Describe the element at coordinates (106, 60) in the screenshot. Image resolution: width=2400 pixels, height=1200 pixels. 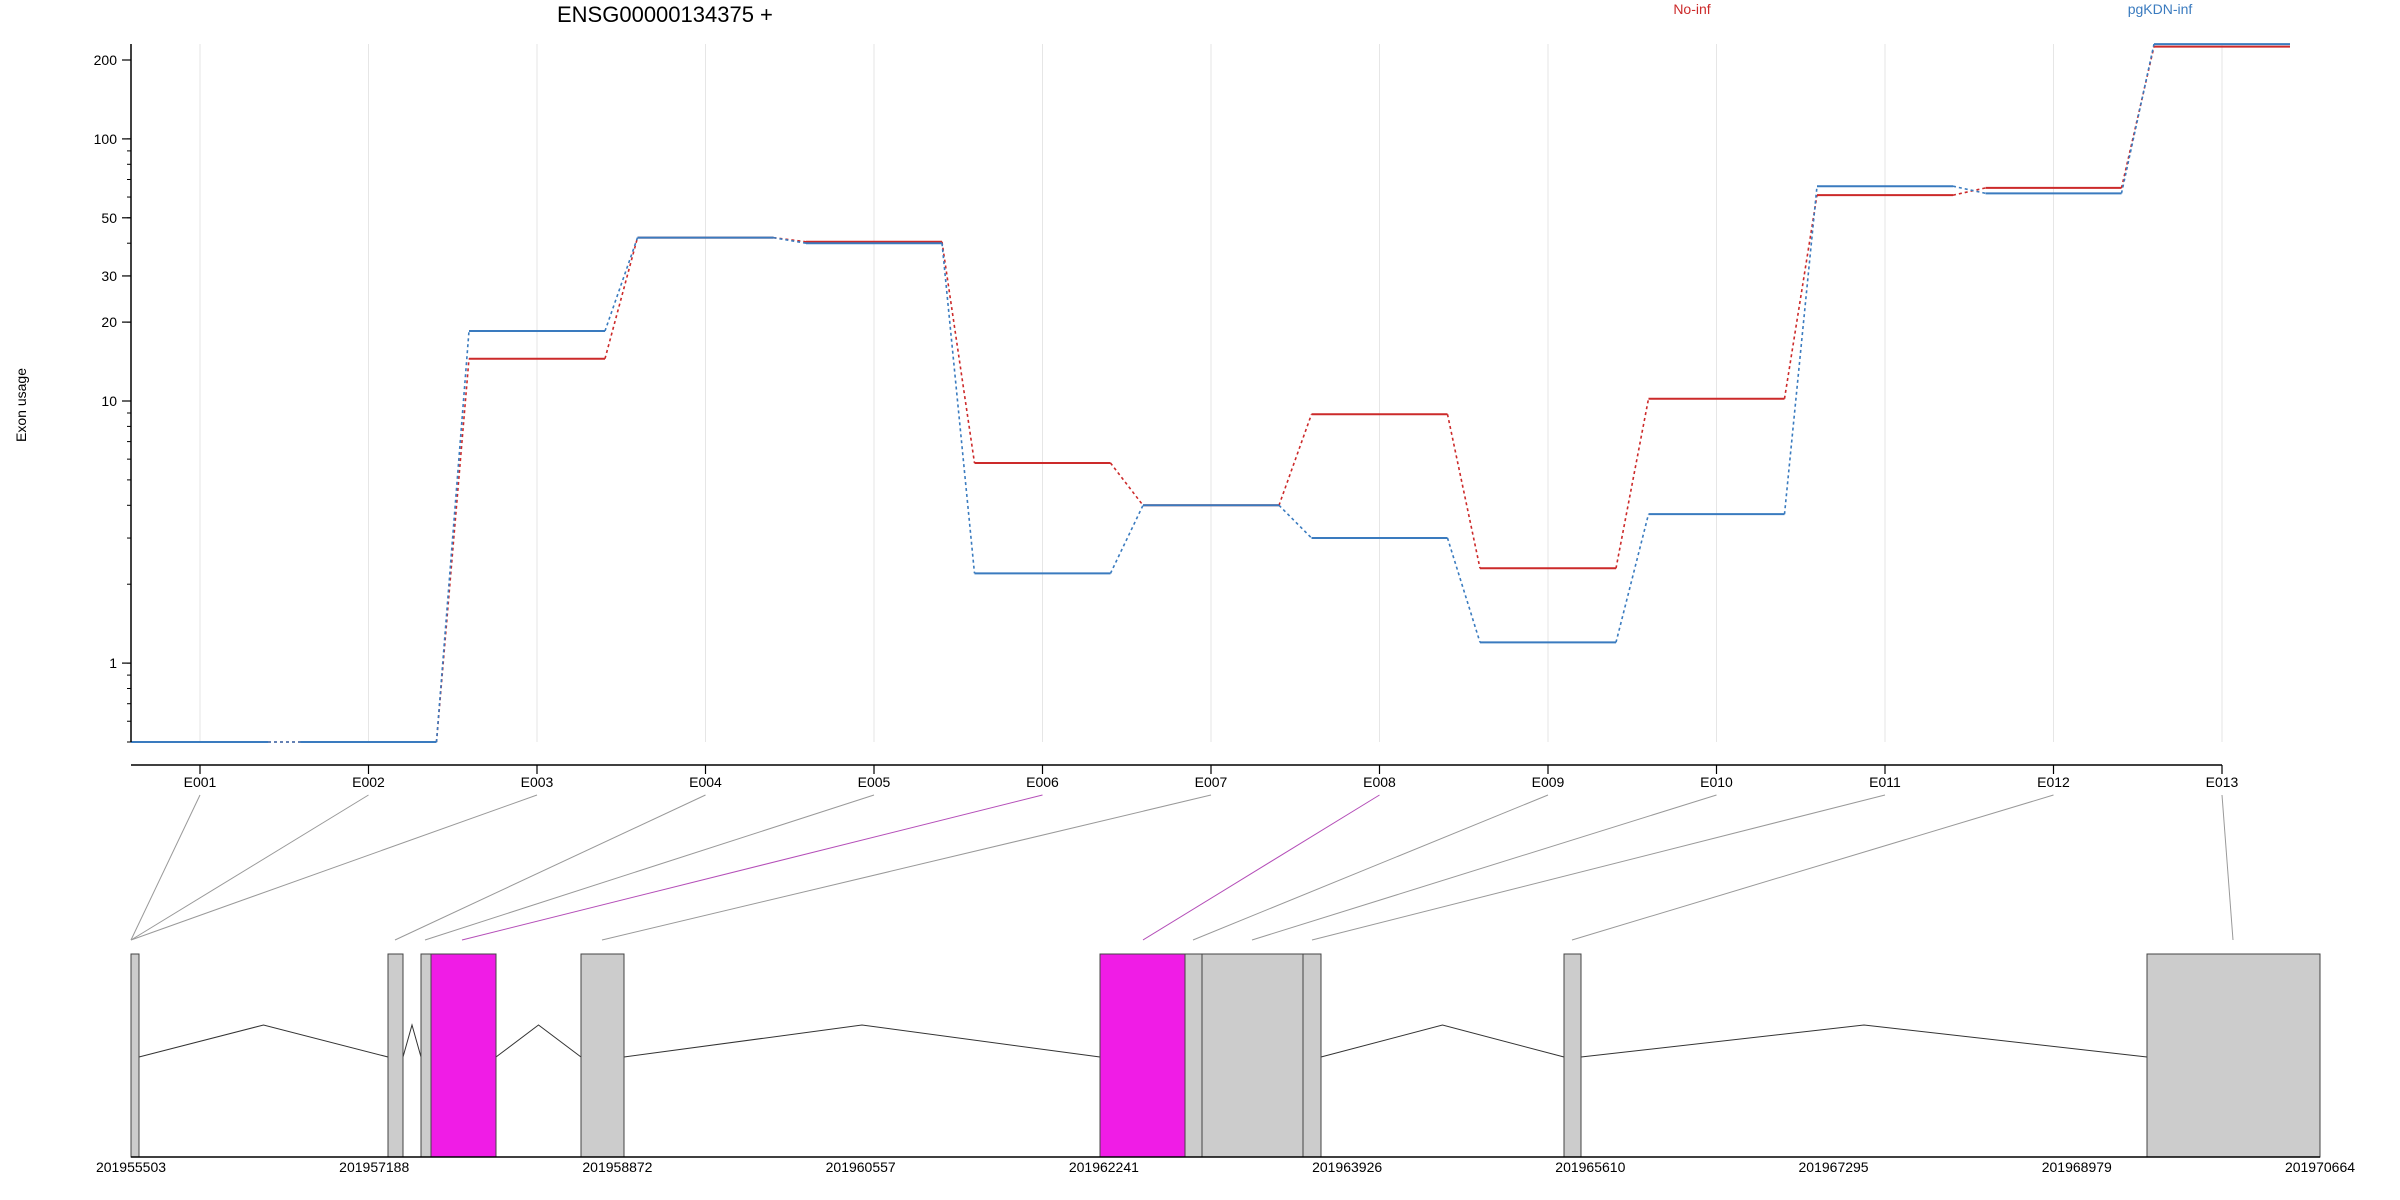
I see `y-tick-label: 200` at that location.